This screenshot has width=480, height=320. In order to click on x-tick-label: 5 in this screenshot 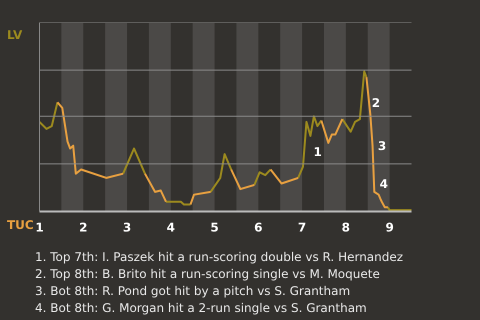, I will do `click(214, 227)`.